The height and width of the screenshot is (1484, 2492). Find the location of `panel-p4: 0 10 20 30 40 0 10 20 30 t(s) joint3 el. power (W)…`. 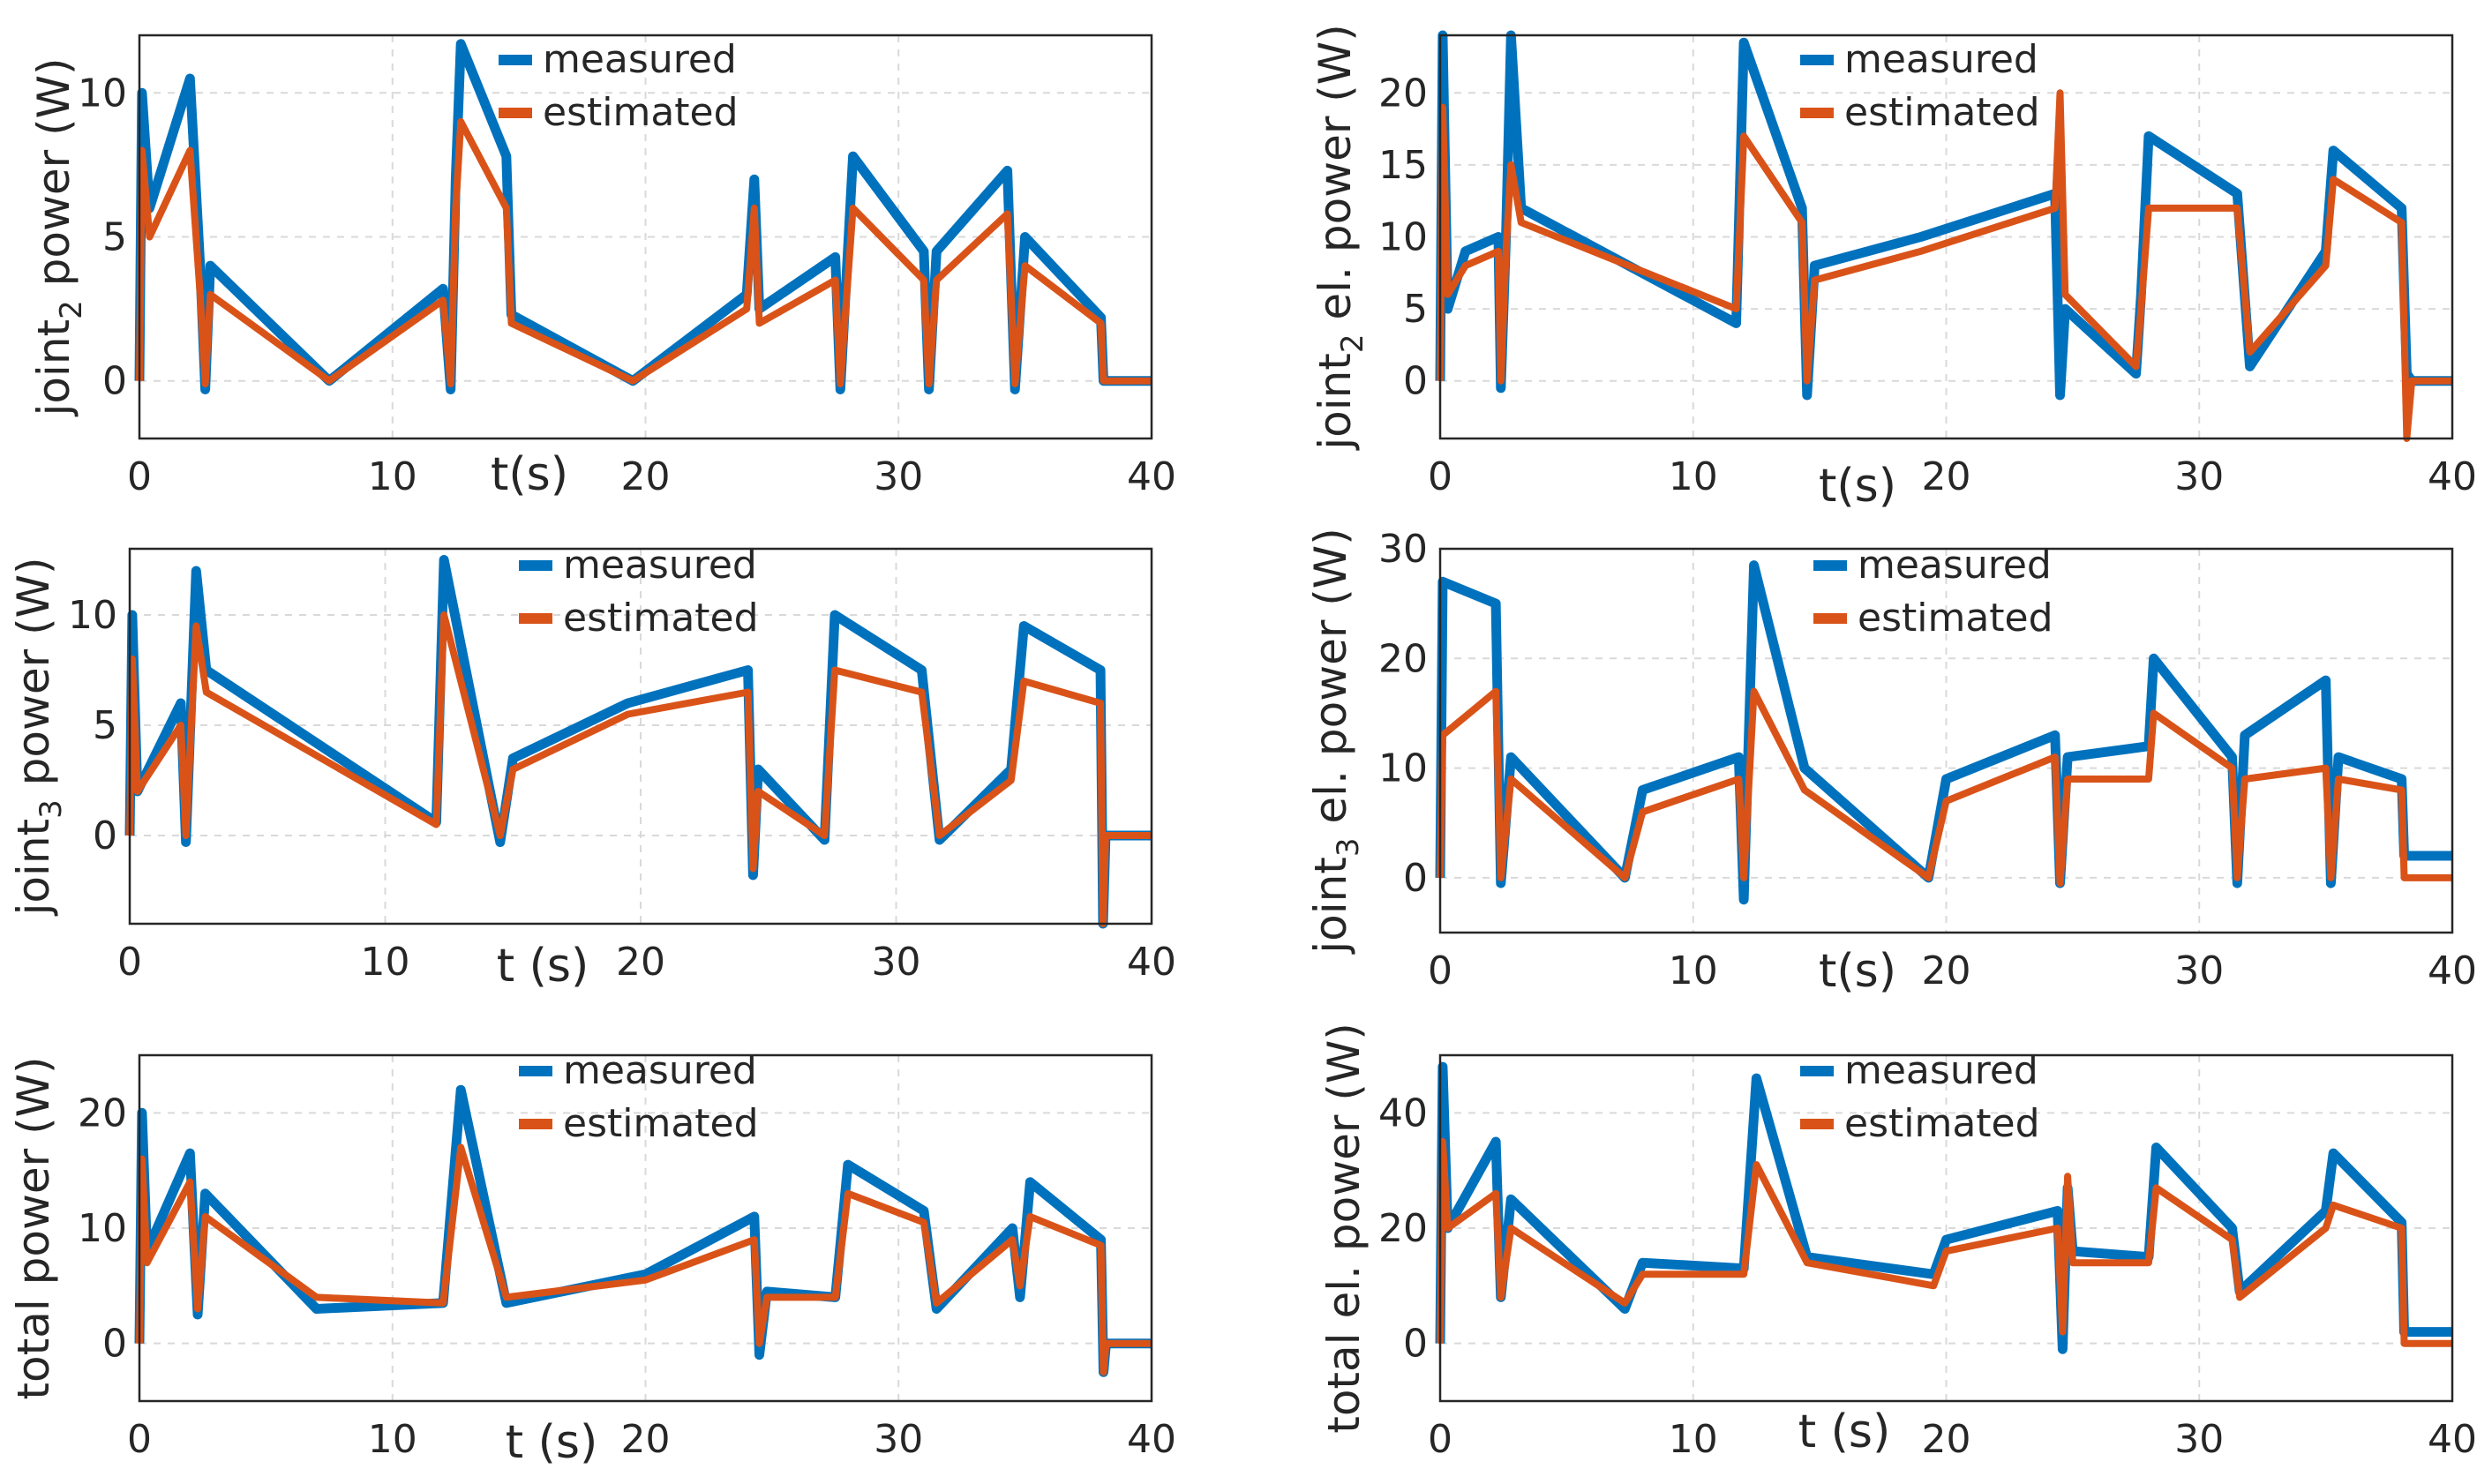

panel-p4: 0 10 20 30 40 0 10 20 30 t(s) joint3 el. power (W)… is located at coordinates (1891, 762).